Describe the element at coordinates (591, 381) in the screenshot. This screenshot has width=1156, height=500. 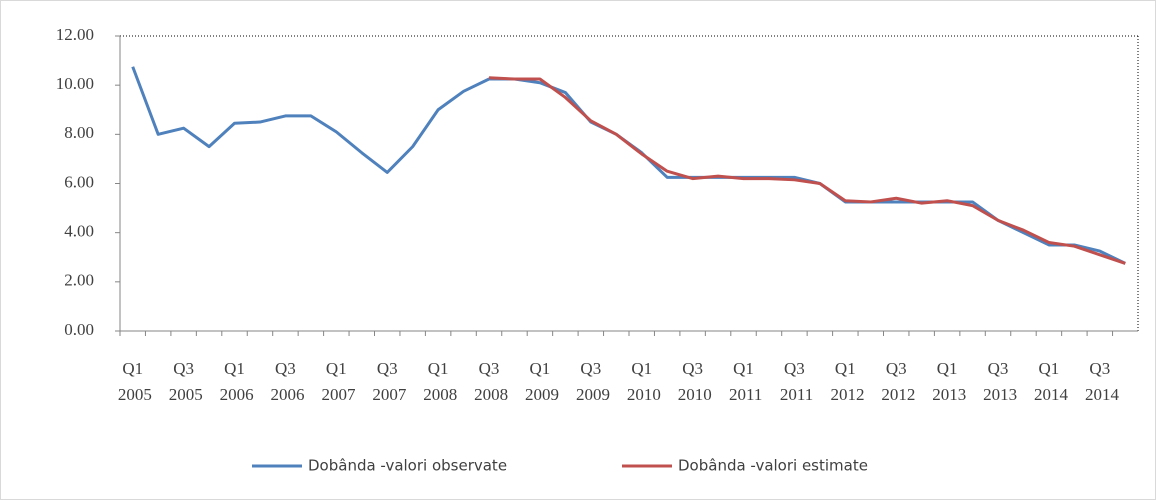
I see `x-tick-label: Q3 2009` at that location.